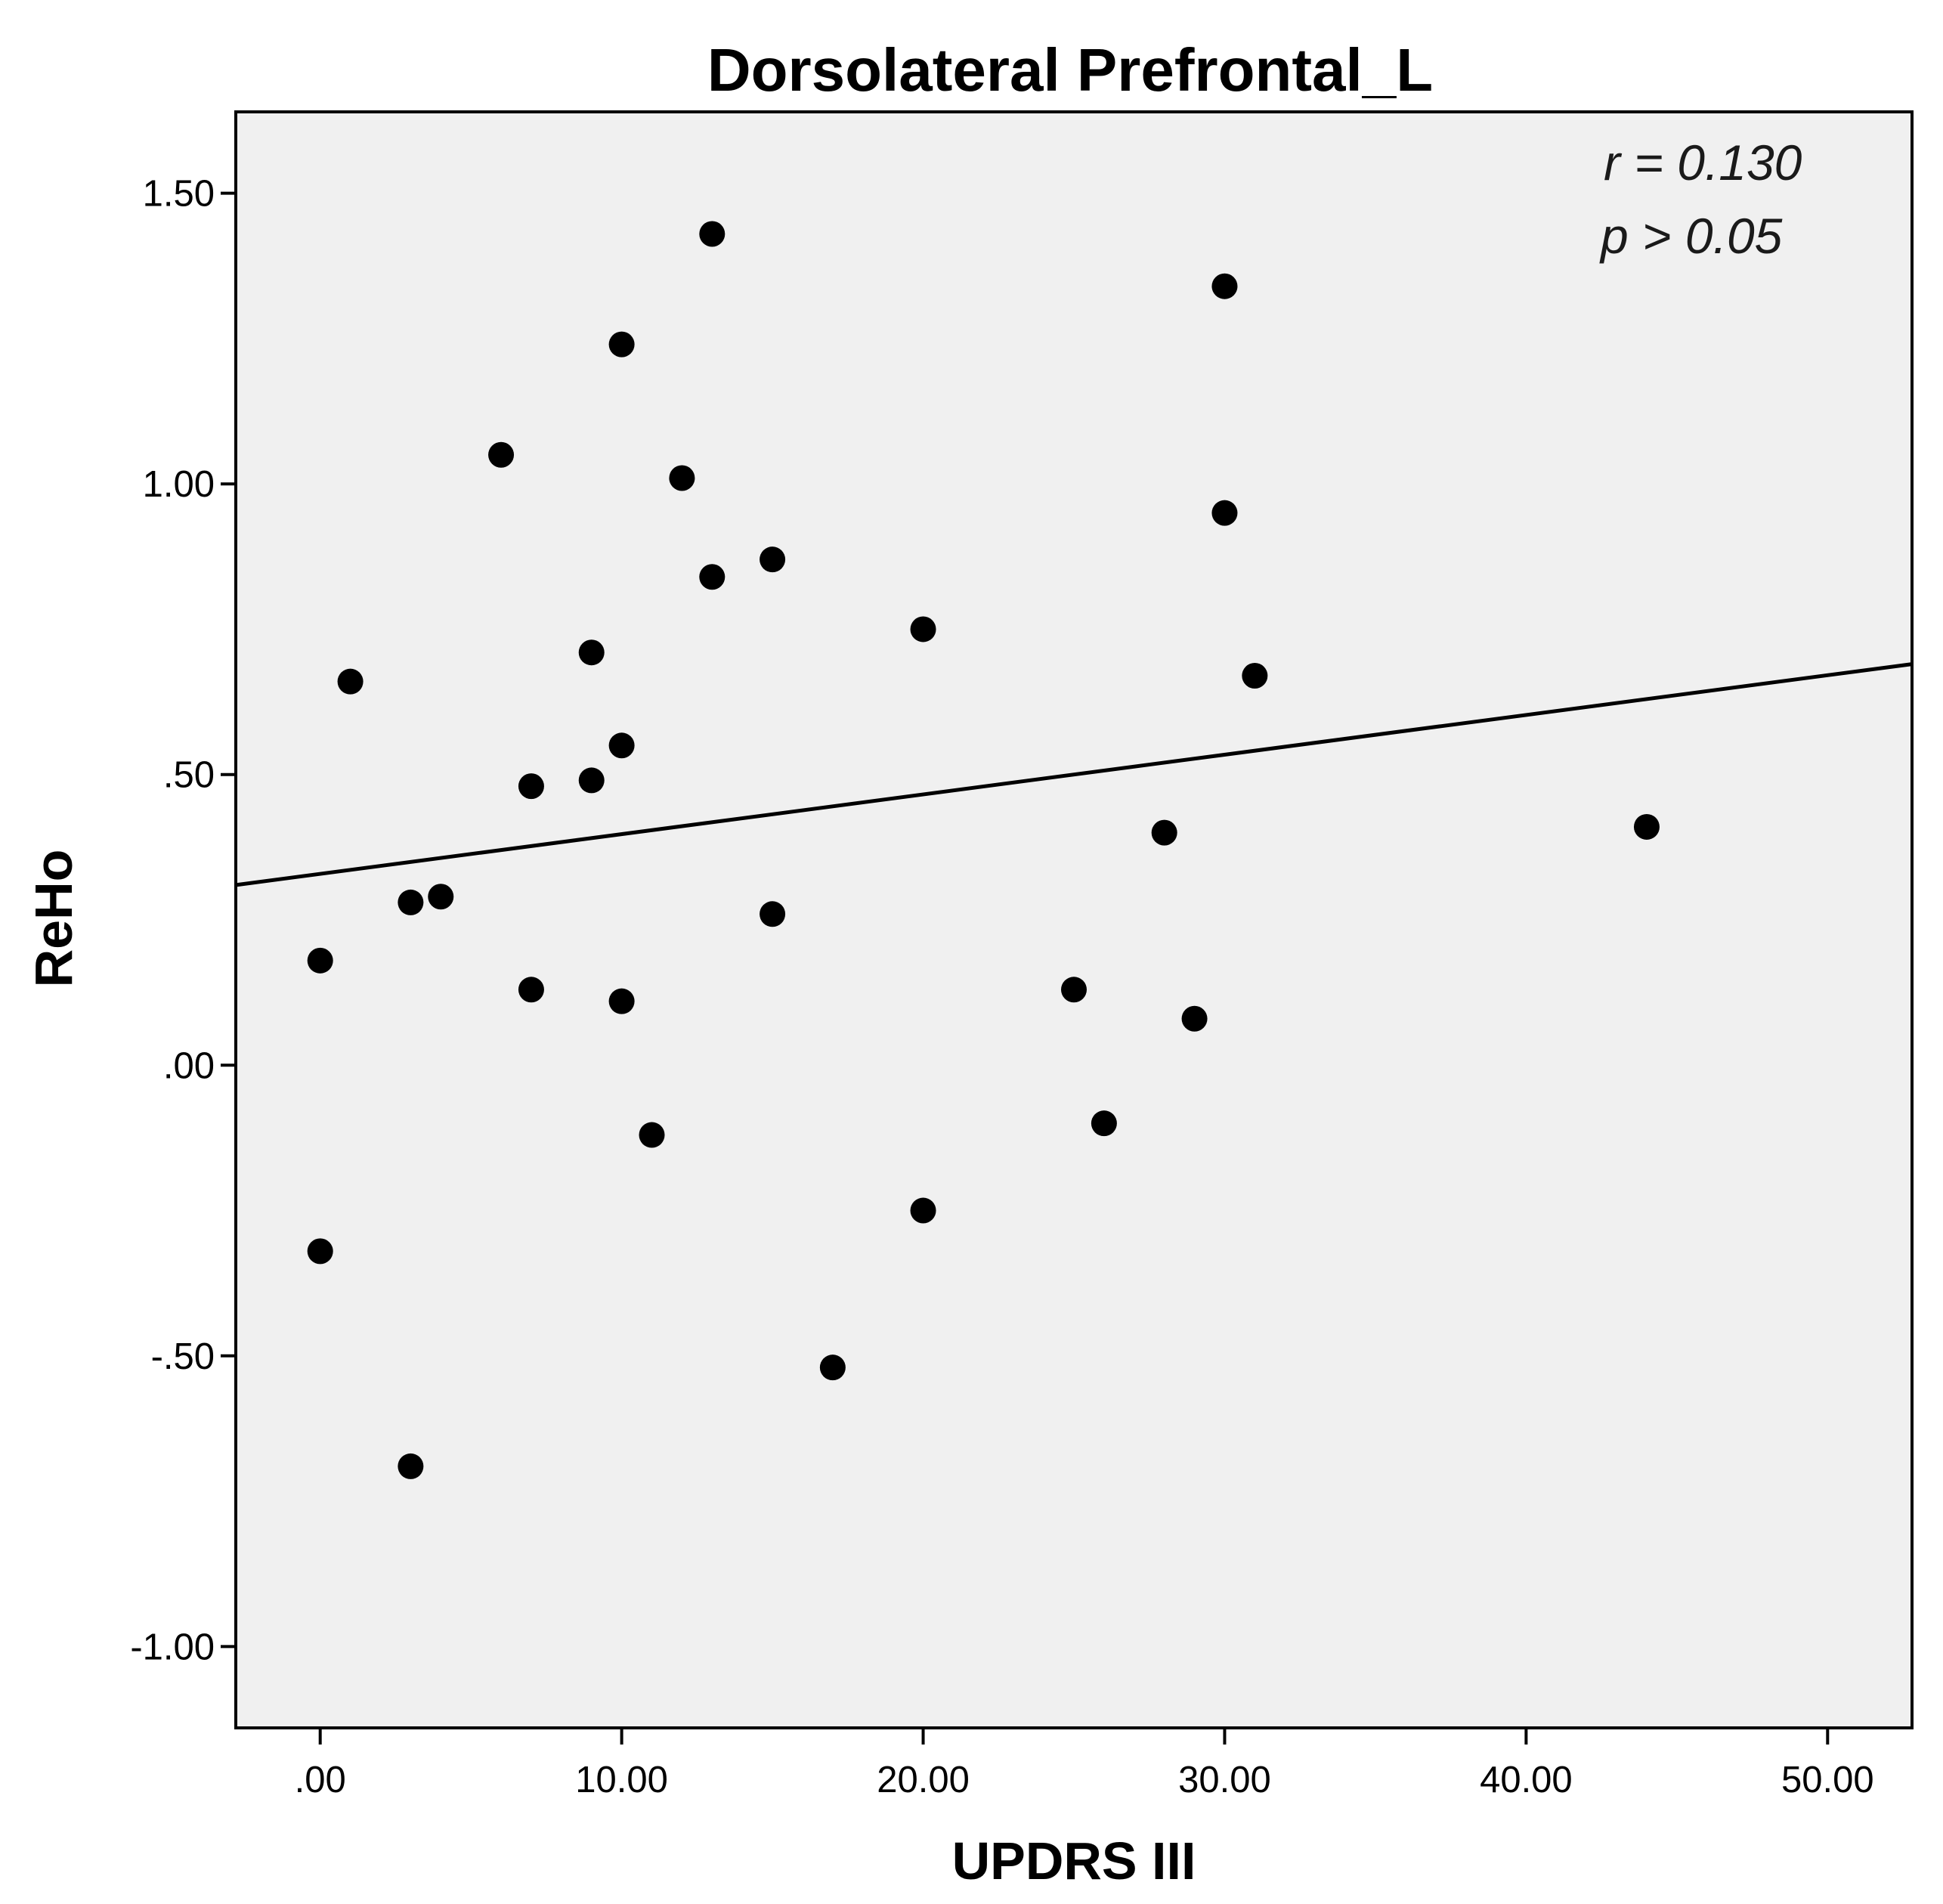 This screenshot has height=1904, width=1943. What do you see at coordinates (1070, 70) in the screenshot?
I see `chart-title: Dorsolateral Prefrontal_L` at bounding box center [1070, 70].